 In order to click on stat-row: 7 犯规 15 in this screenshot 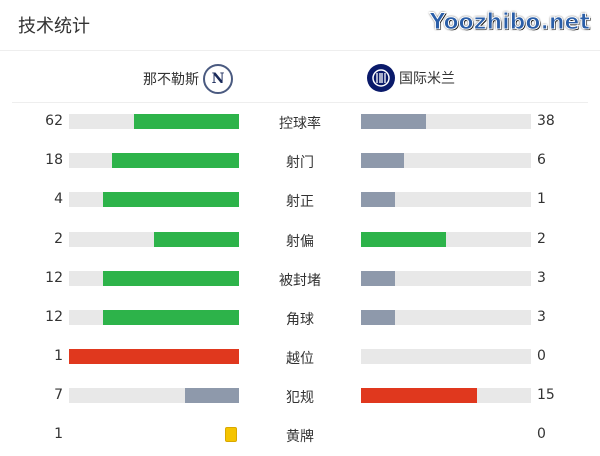, I will do `click(300, 396)`.